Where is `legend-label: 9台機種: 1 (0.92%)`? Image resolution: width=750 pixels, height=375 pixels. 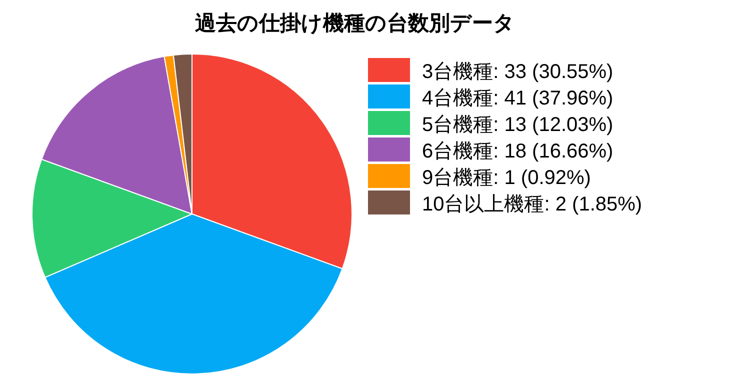 legend-label: 9台機種: 1 (0.92%) is located at coordinates (506, 178).